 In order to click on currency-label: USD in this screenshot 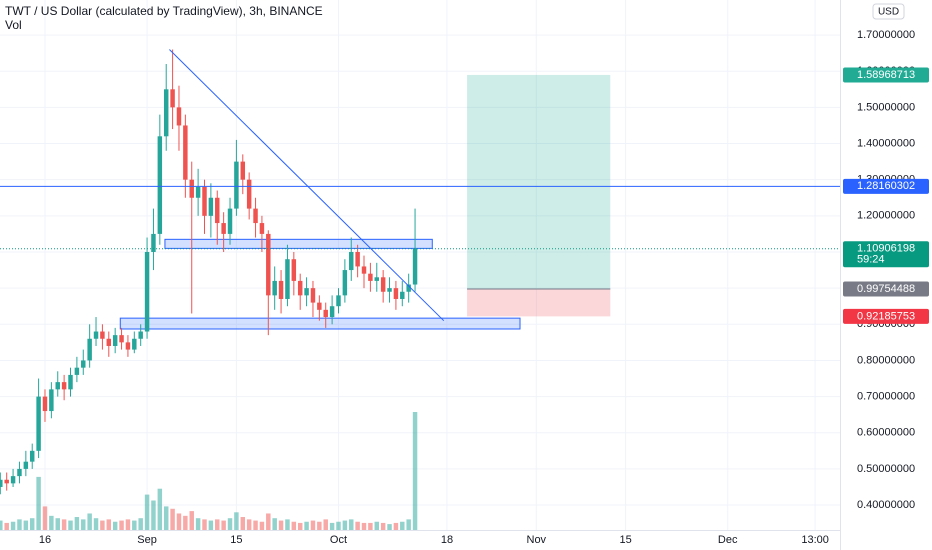, I will do `click(888, 12)`.